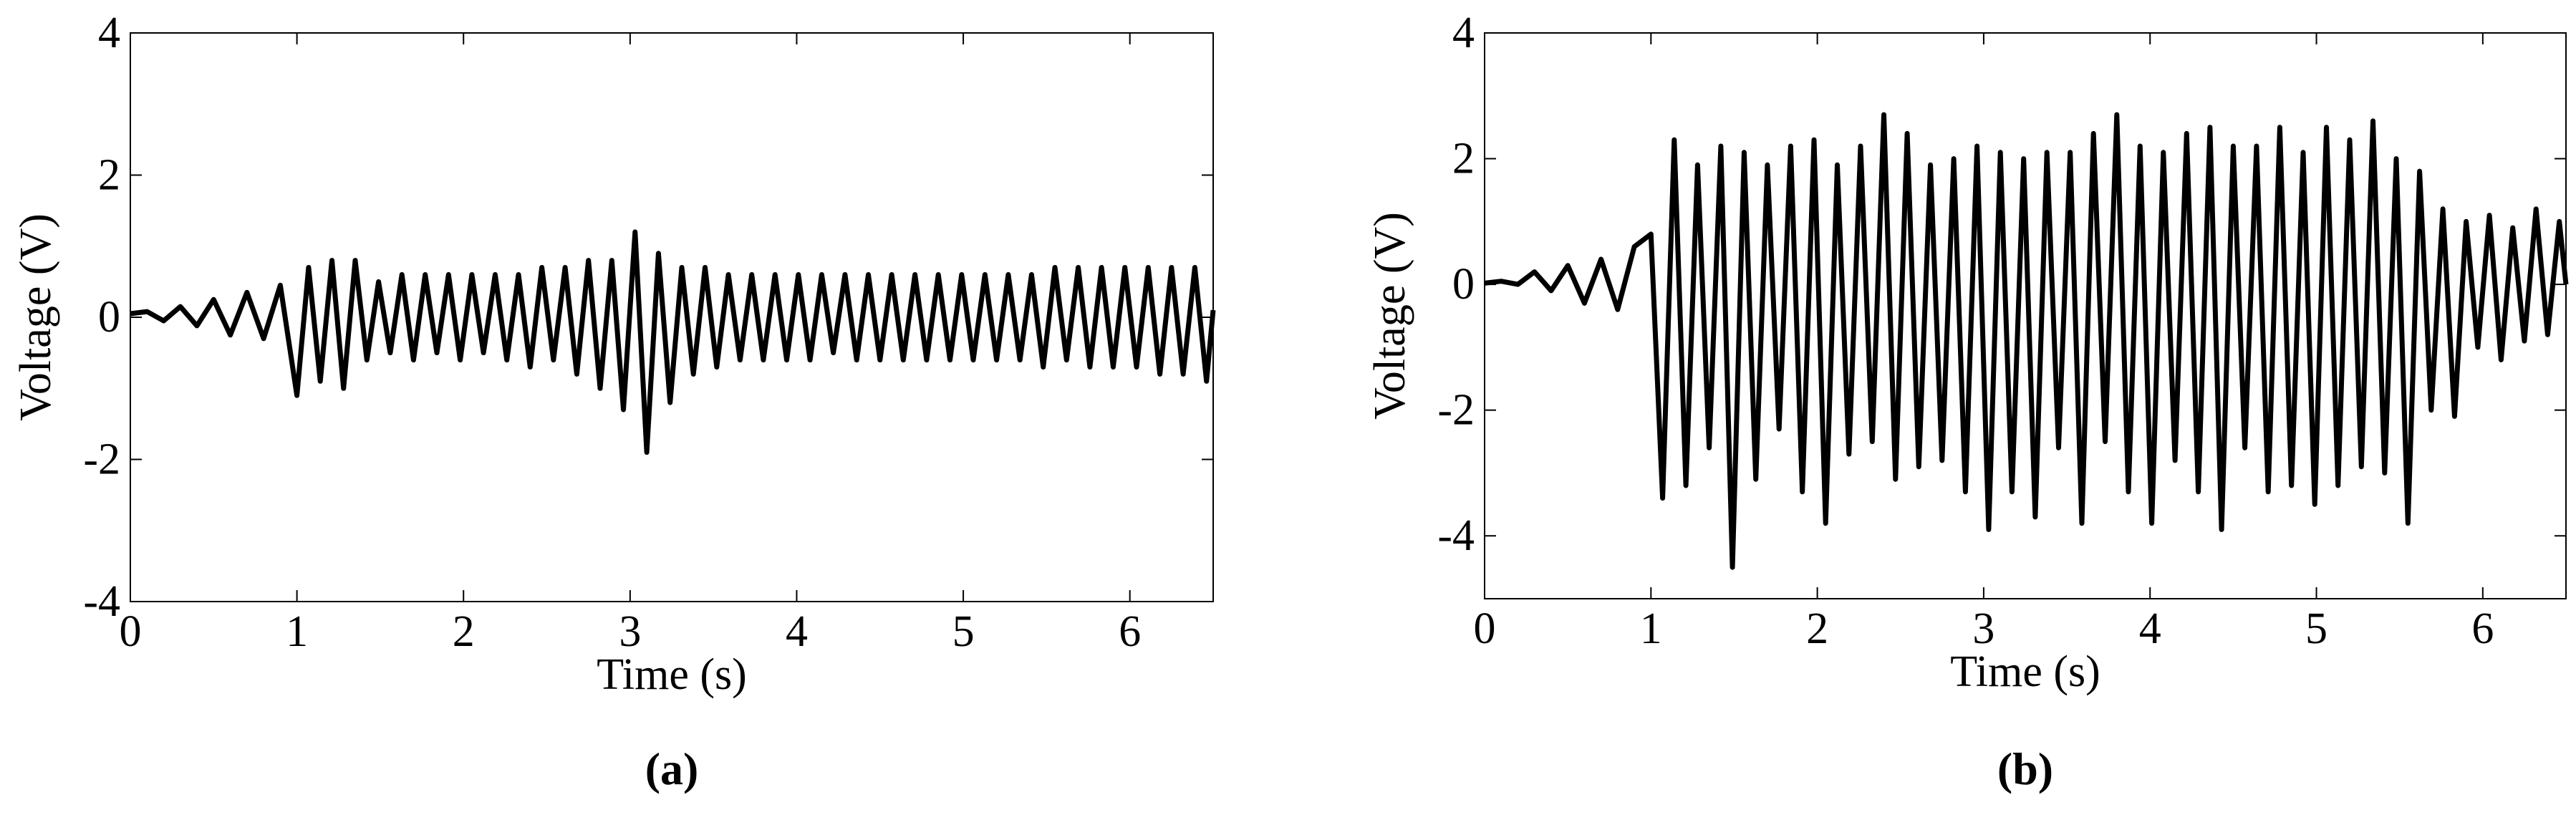  I want to click on data-line, so click(673, 342).